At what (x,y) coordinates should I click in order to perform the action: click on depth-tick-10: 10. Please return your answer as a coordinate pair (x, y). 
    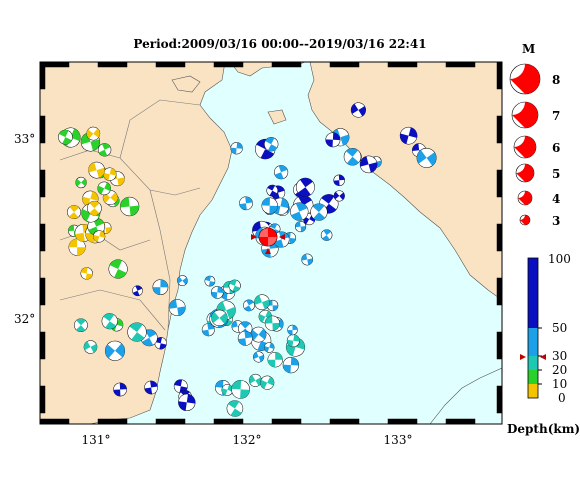
    Looking at the image, I should click on (559, 384).